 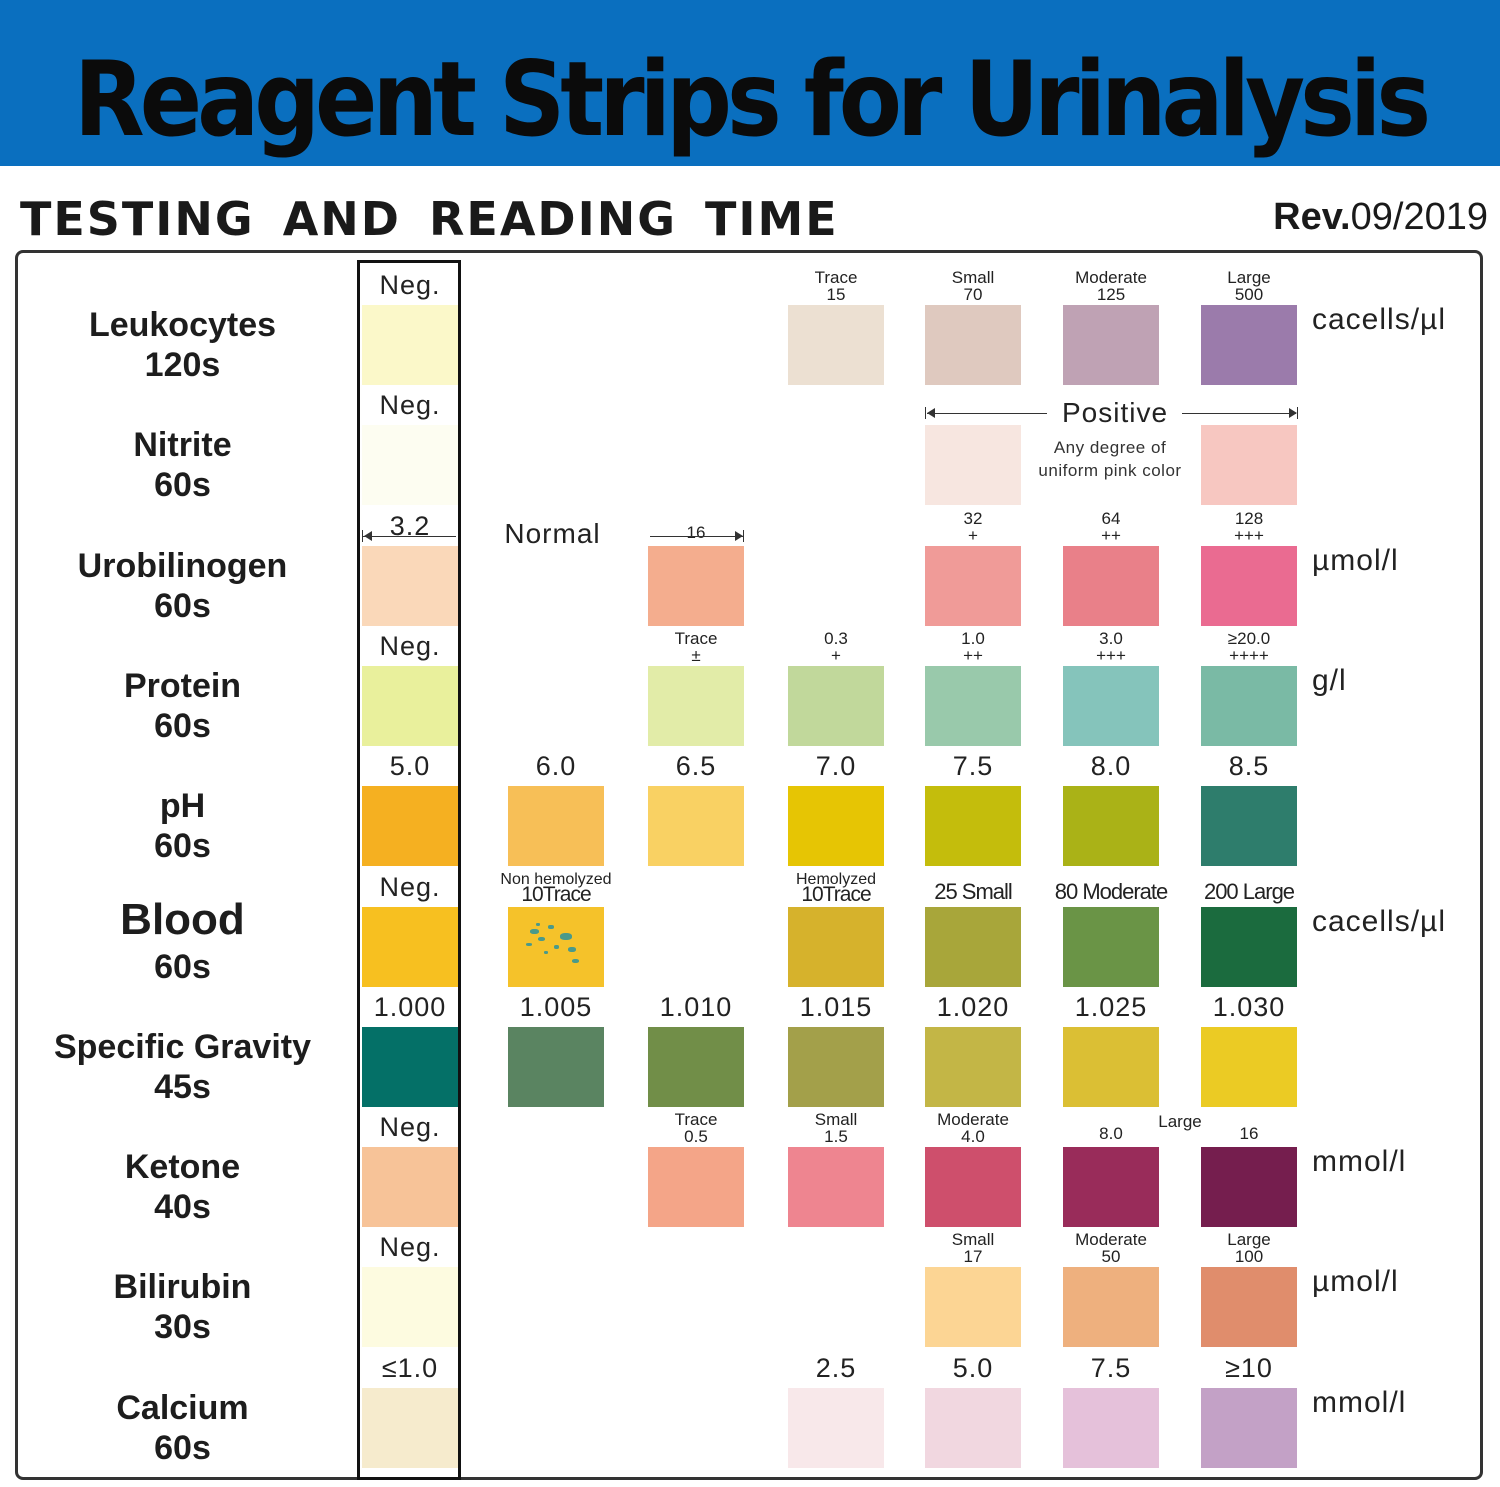 What do you see at coordinates (973, 465) in the screenshot?
I see `nitrite-color-pad` at bounding box center [973, 465].